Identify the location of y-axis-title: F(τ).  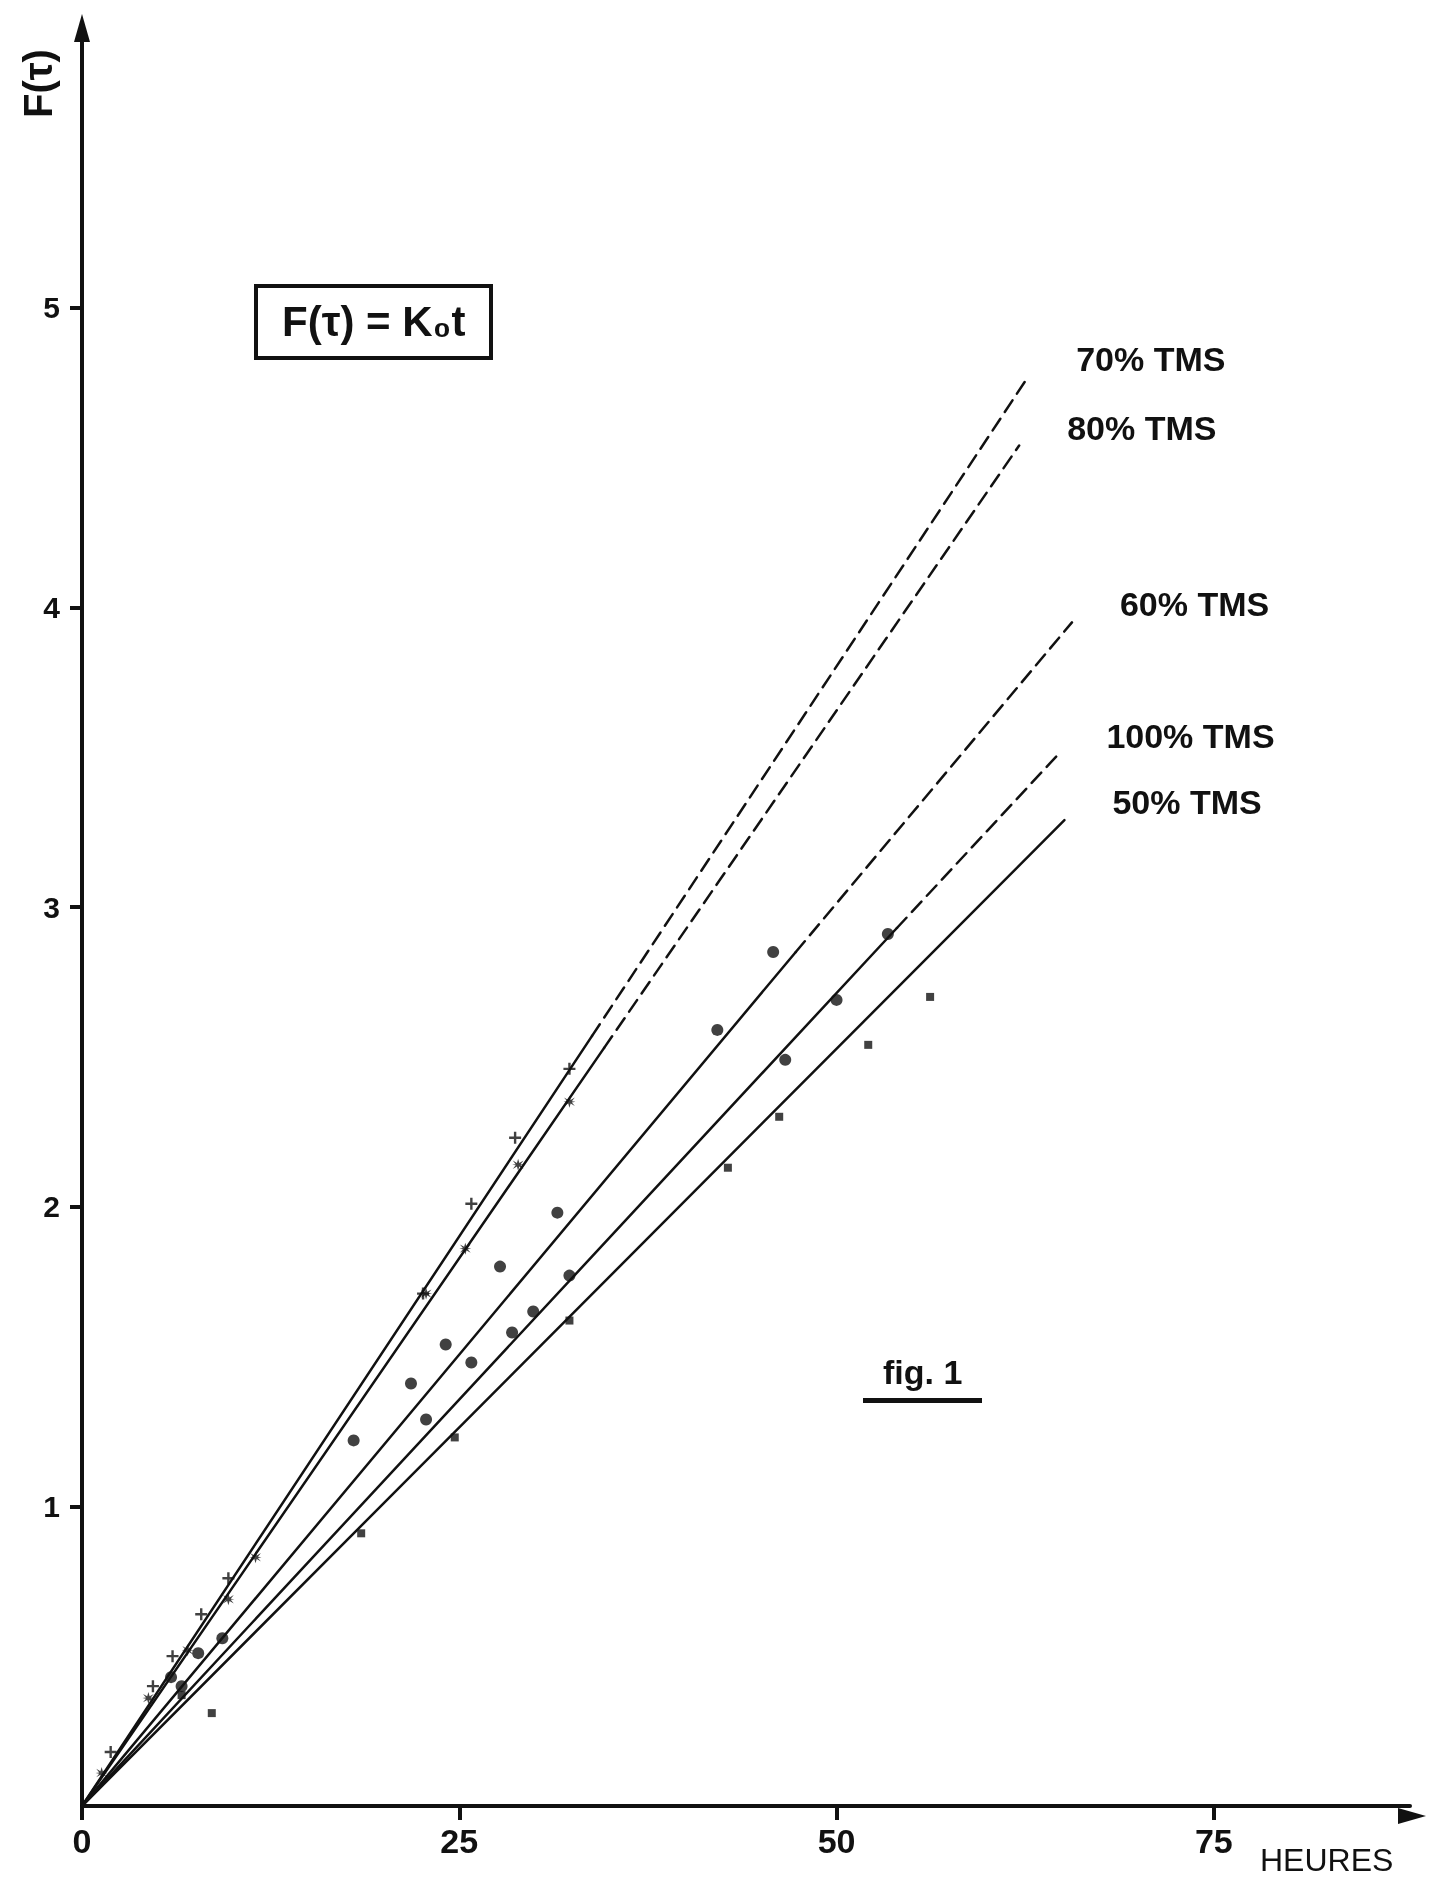
(38, 83).